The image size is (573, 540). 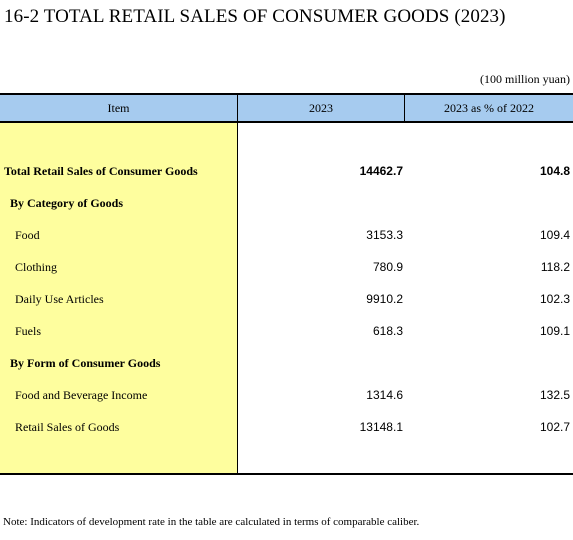 What do you see at coordinates (555, 267) in the screenshot?
I see `row-value-pct: 118.2` at bounding box center [555, 267].